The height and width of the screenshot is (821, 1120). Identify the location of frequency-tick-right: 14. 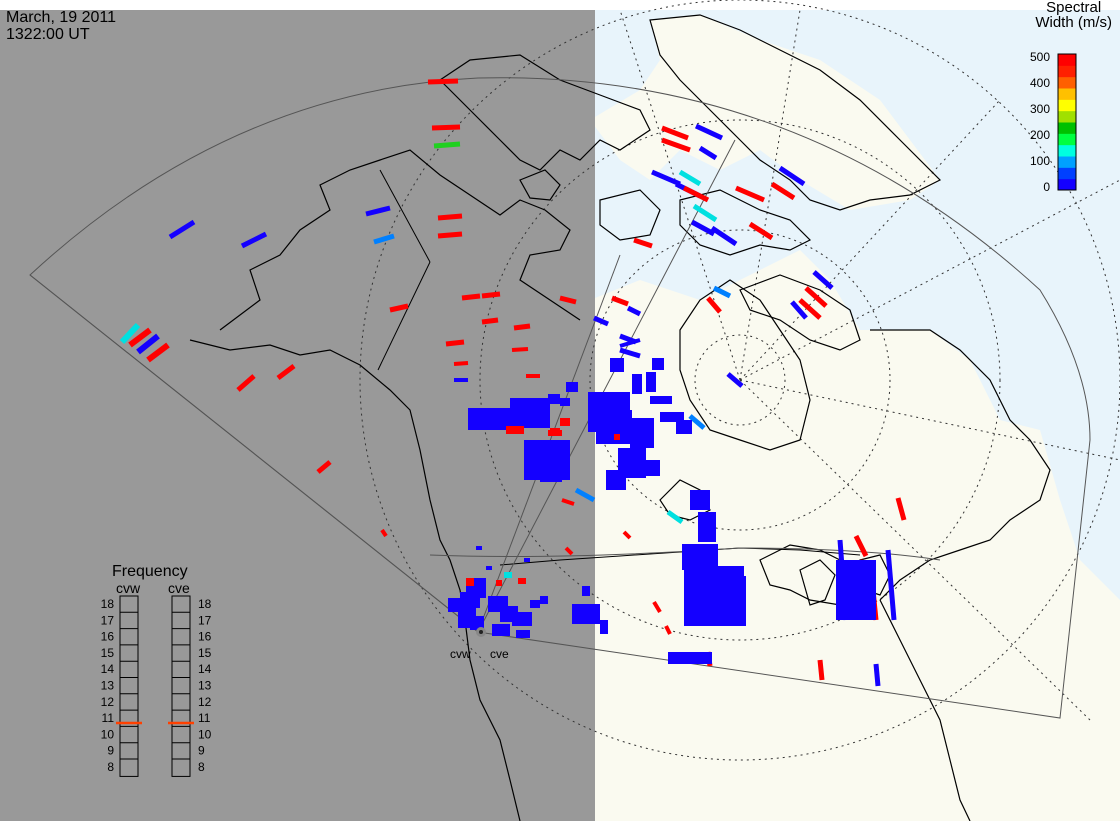
(205, 669).